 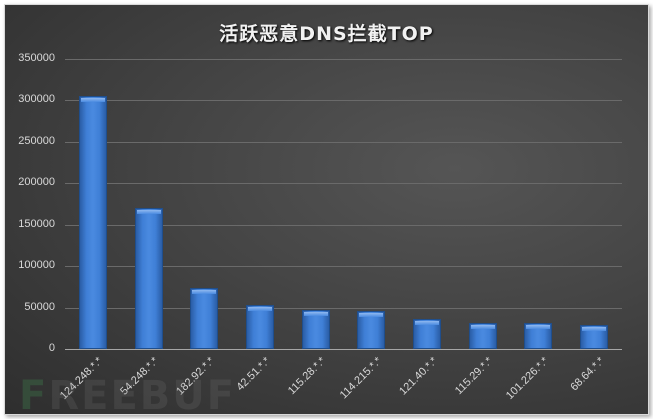 I want to click on y-tick-label: 200000, so click(x=36, y=182).